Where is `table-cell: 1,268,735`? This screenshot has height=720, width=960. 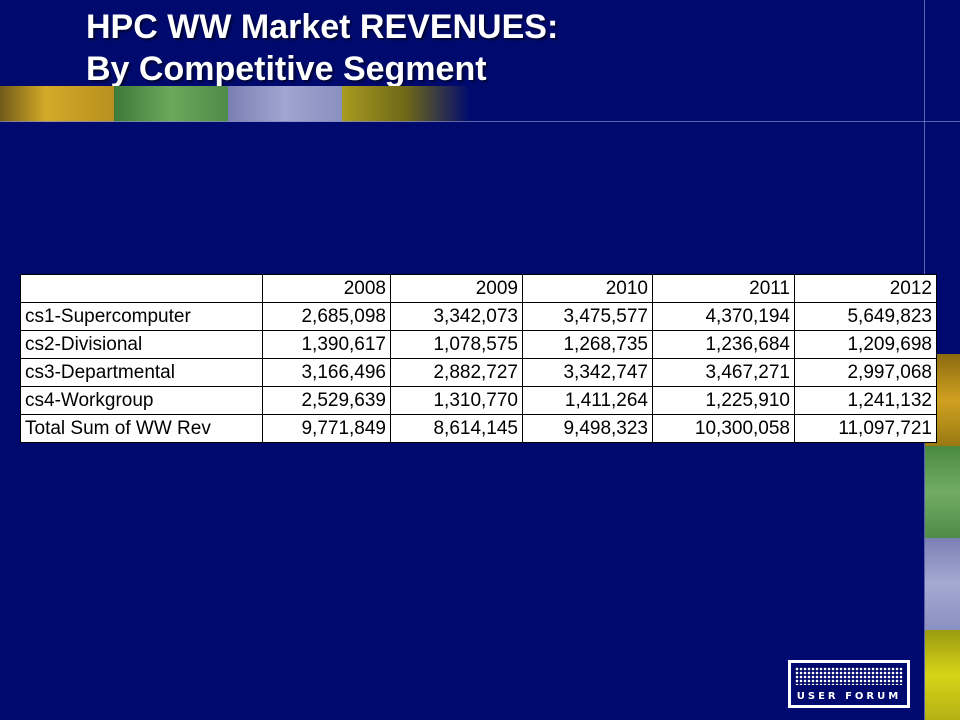 table-cell: 1,268,735 is located at coordinates (587, 344).